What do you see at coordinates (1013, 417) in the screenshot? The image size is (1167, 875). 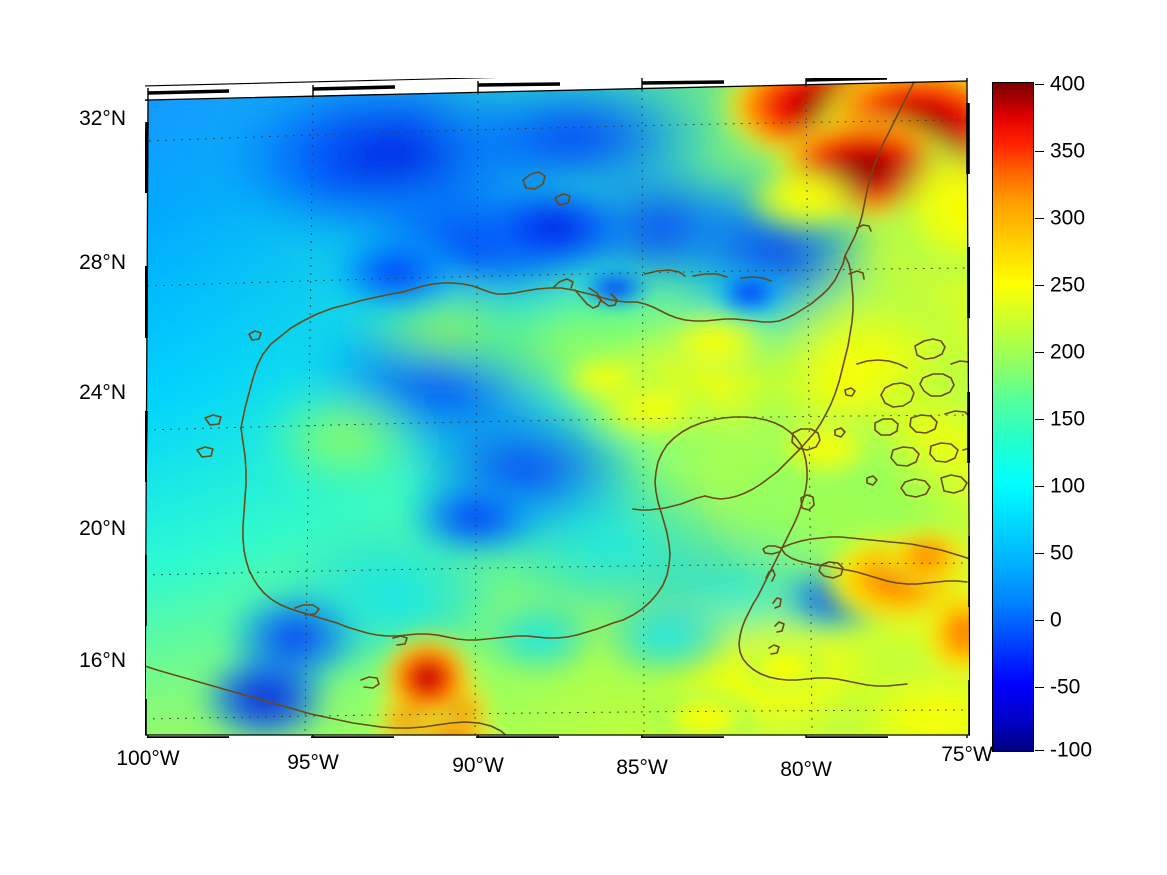 I see `colorbar-gradient` at bounding box center [1013, 417].